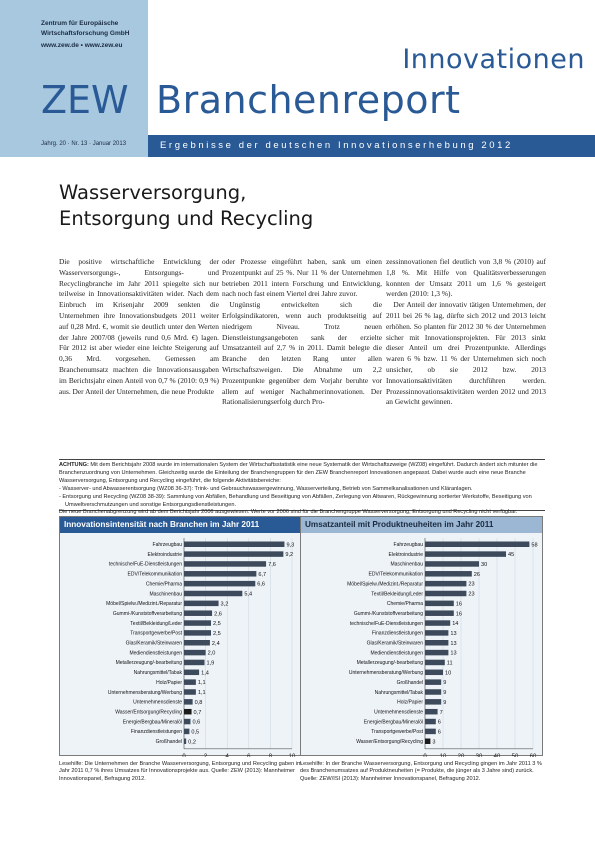 The width and height of the screenshot is (595, 842). What do you see at coordinates (74, 465) in the screenshot?
I see `note-label: ACHTUNG:` at bounding box center [74, 465].